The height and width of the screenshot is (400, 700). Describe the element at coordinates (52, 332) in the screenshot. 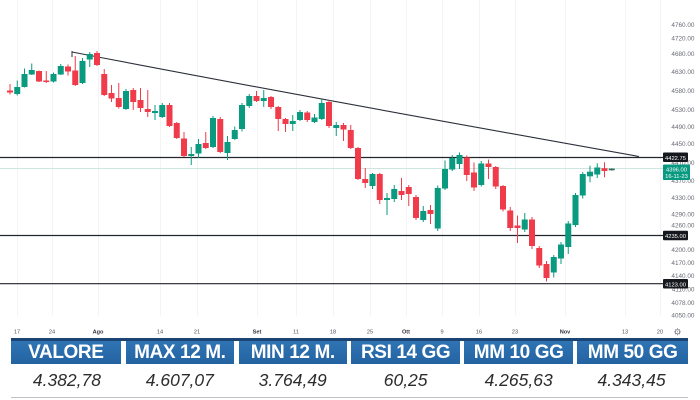

I see `svg-text: 24` at that location.